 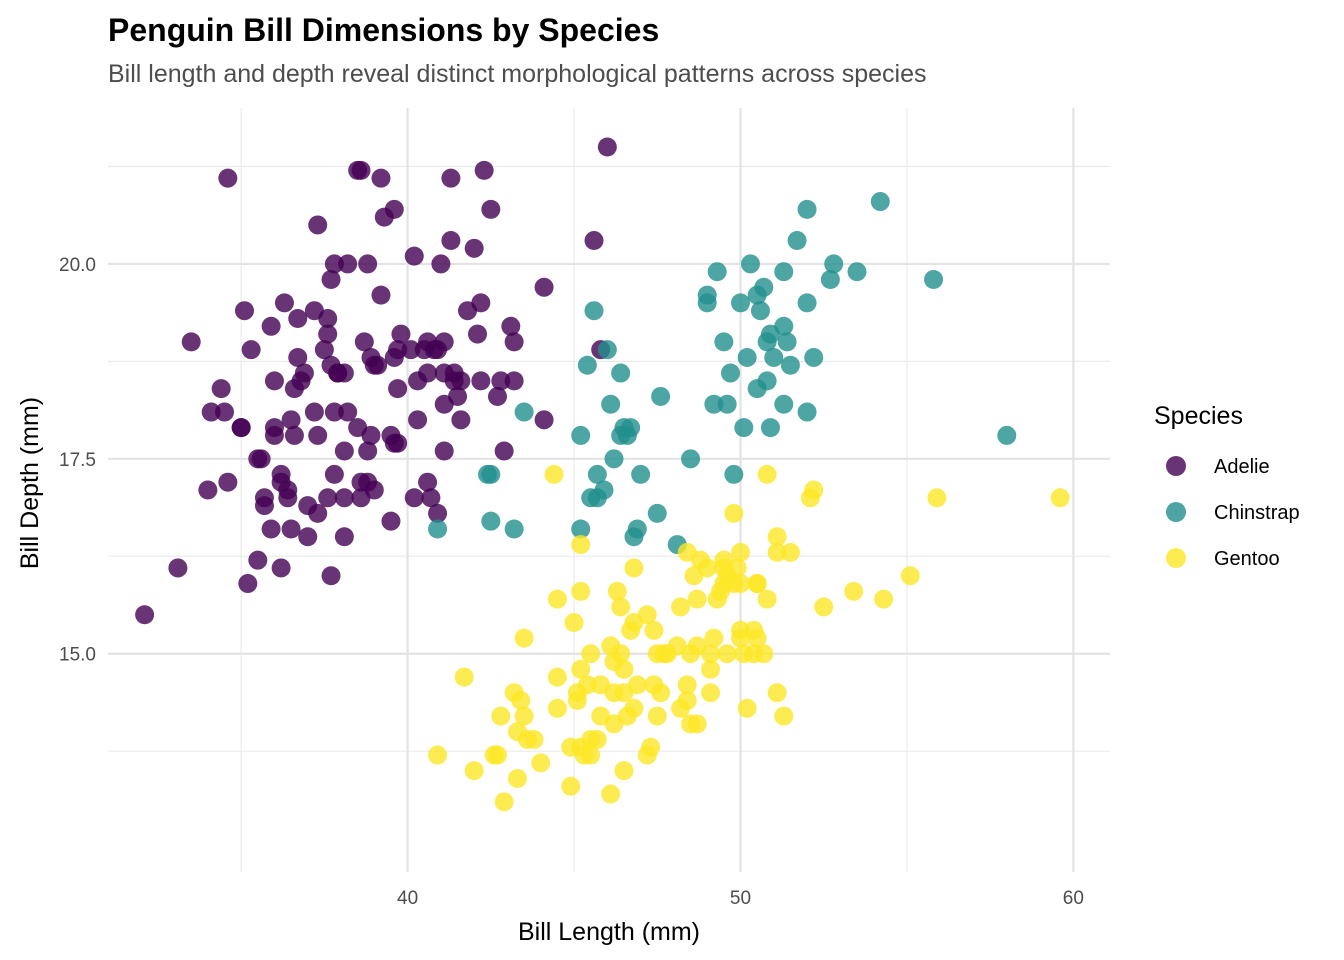 What do you see at coordinates (77, 460) in the screenshot?
I see `y-tick-label: 17.5` at bounding box center [77, 460].